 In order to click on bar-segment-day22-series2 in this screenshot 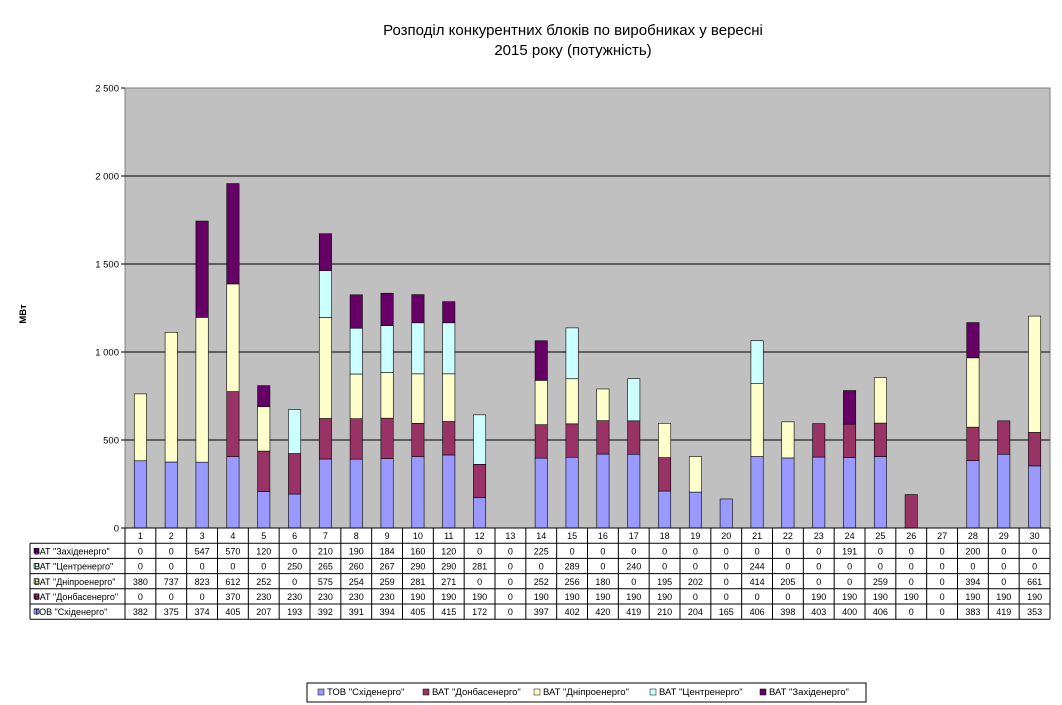, I will do `click(788, 440)`.